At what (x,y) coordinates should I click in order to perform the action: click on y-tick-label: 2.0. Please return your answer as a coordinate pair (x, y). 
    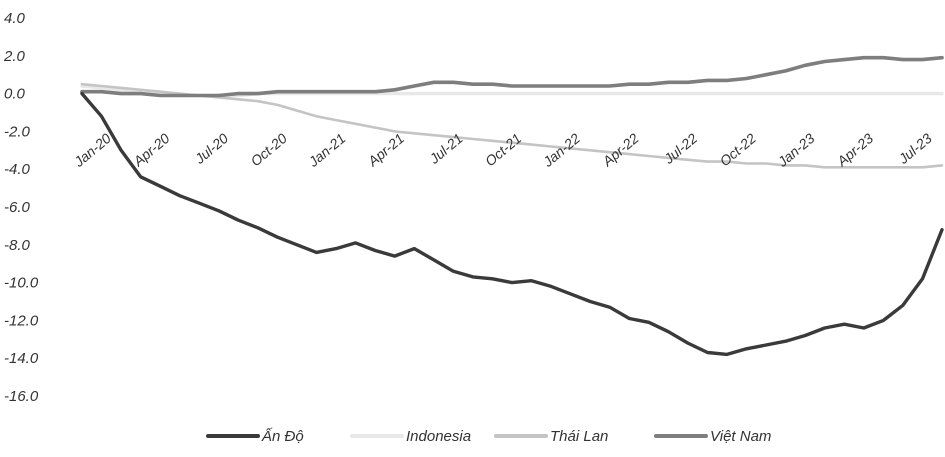
    Looking at the image, I should click on (14, 56).